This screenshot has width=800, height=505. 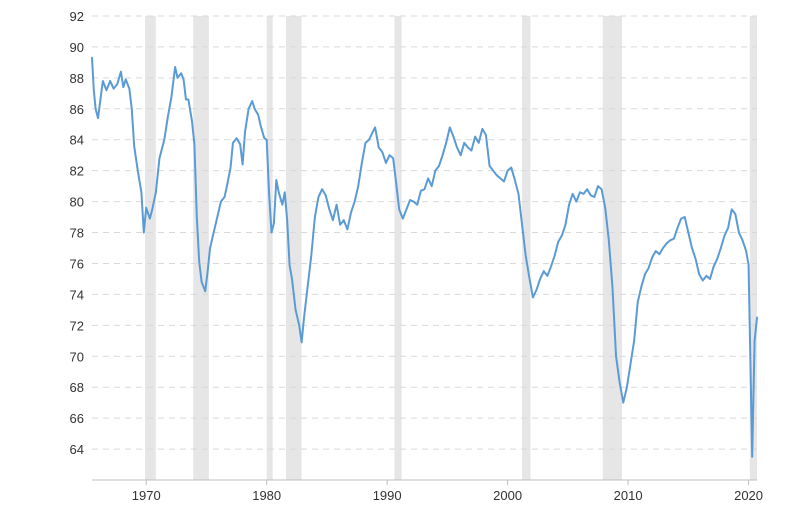 I want to click on y-tick-label: 84, so click(x=77, y=140).